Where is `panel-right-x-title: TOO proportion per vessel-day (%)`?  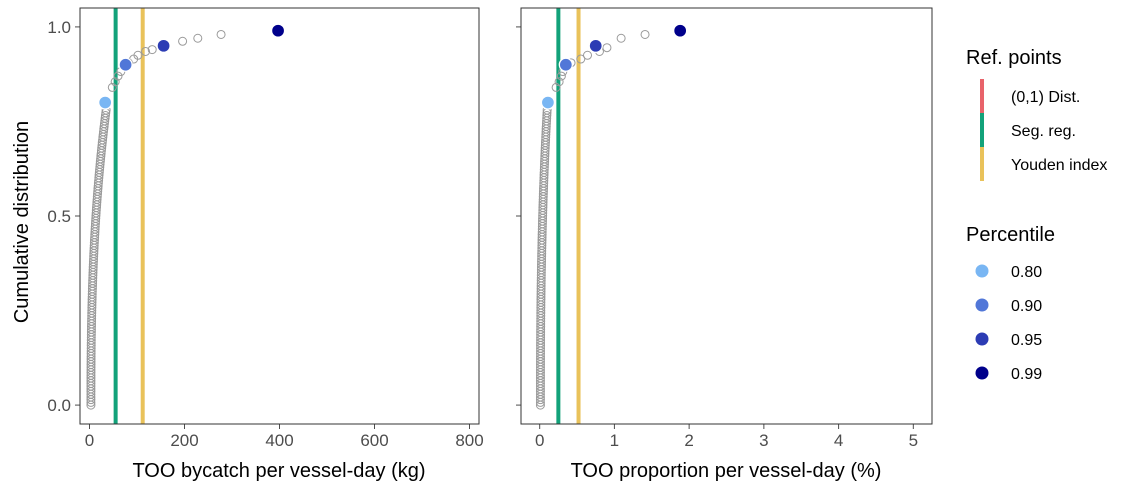
panel-right-x-title: TOO proportion per vessel-day (%) is located at coordinates (726, 471).